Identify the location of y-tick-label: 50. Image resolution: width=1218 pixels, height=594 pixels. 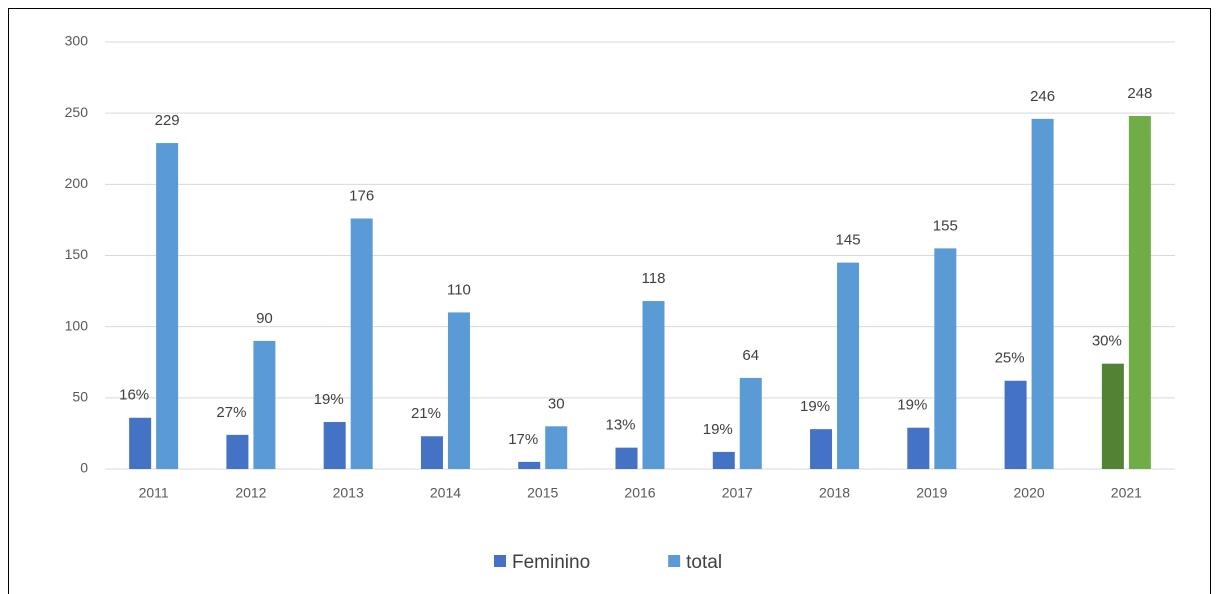
(80, 397).